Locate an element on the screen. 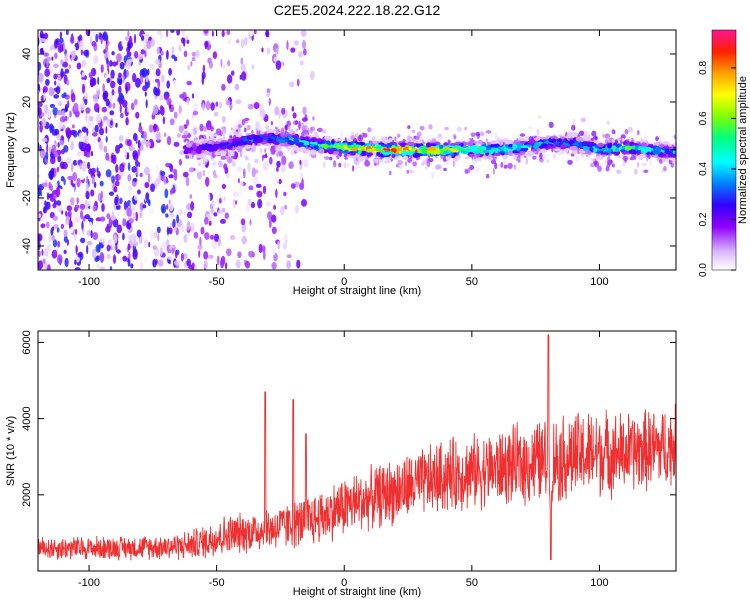 Image resolution: width=750 pixels, height=605 pixels. colorbar-tick-label: 0.4 is located at coordinates (703, 169).